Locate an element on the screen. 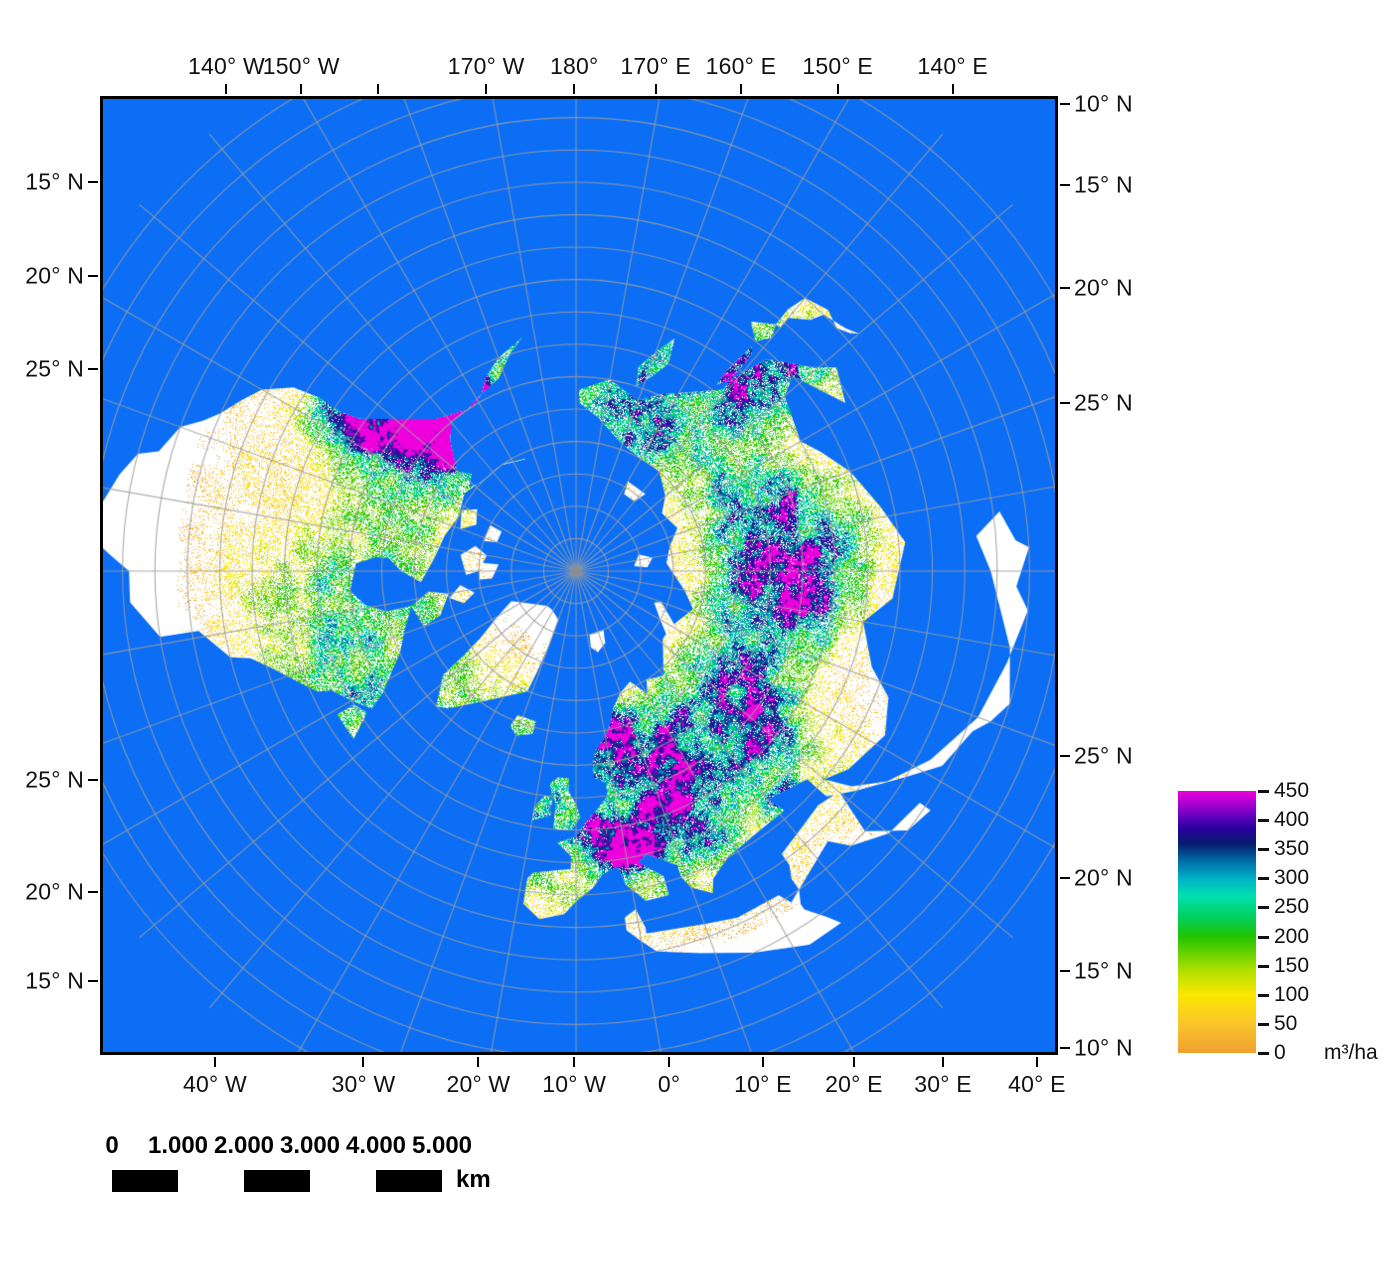  axis-label-right-7: 10° N is located at coordinates (1103, 1047).